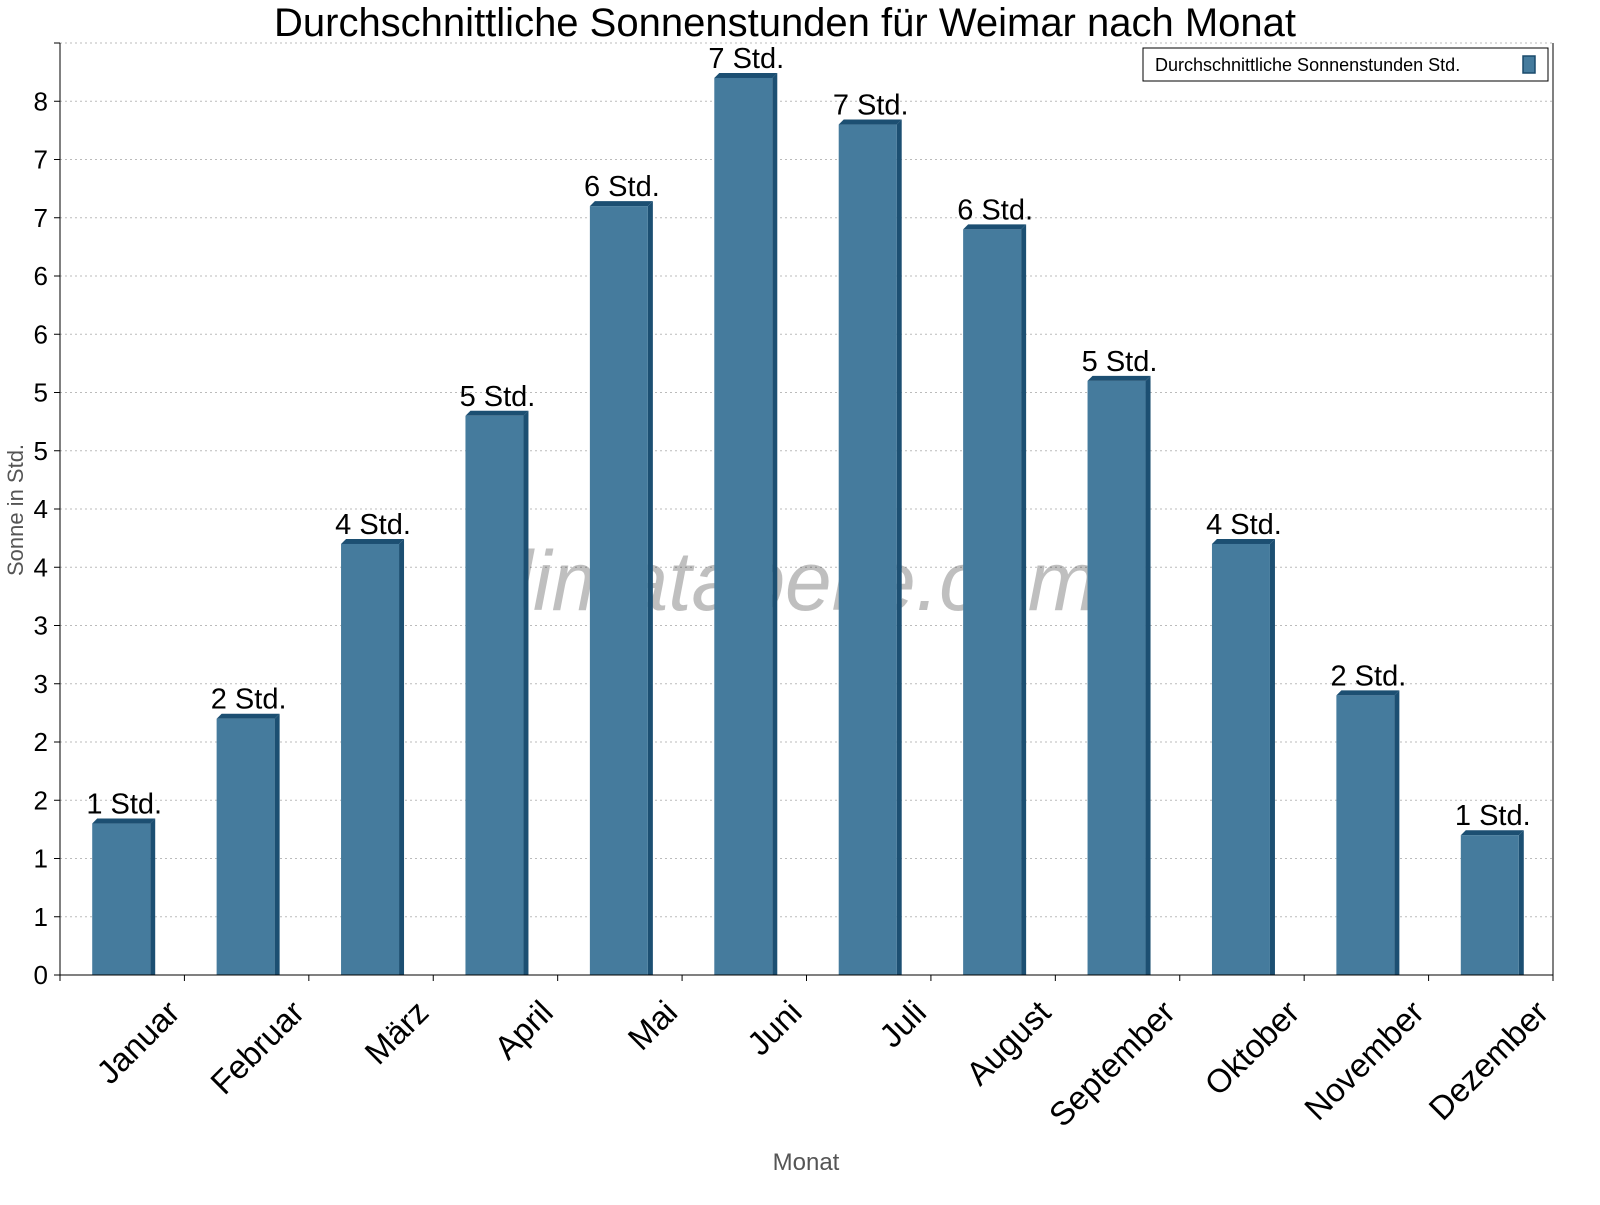 The image size is (1600, 1205). Describe the element at coordinates (774, 1027) in the screenshot. I see `x-tick-label: Juni` at that location.